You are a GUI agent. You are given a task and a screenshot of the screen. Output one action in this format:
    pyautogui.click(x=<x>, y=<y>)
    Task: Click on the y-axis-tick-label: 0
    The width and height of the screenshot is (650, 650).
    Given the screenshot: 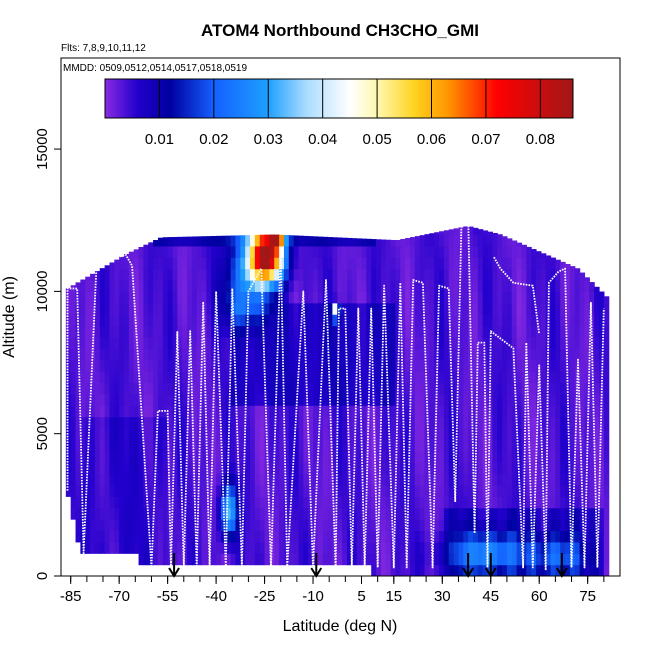 What is the action you would take?
    pyautogui.click(x=42, y=576)
    